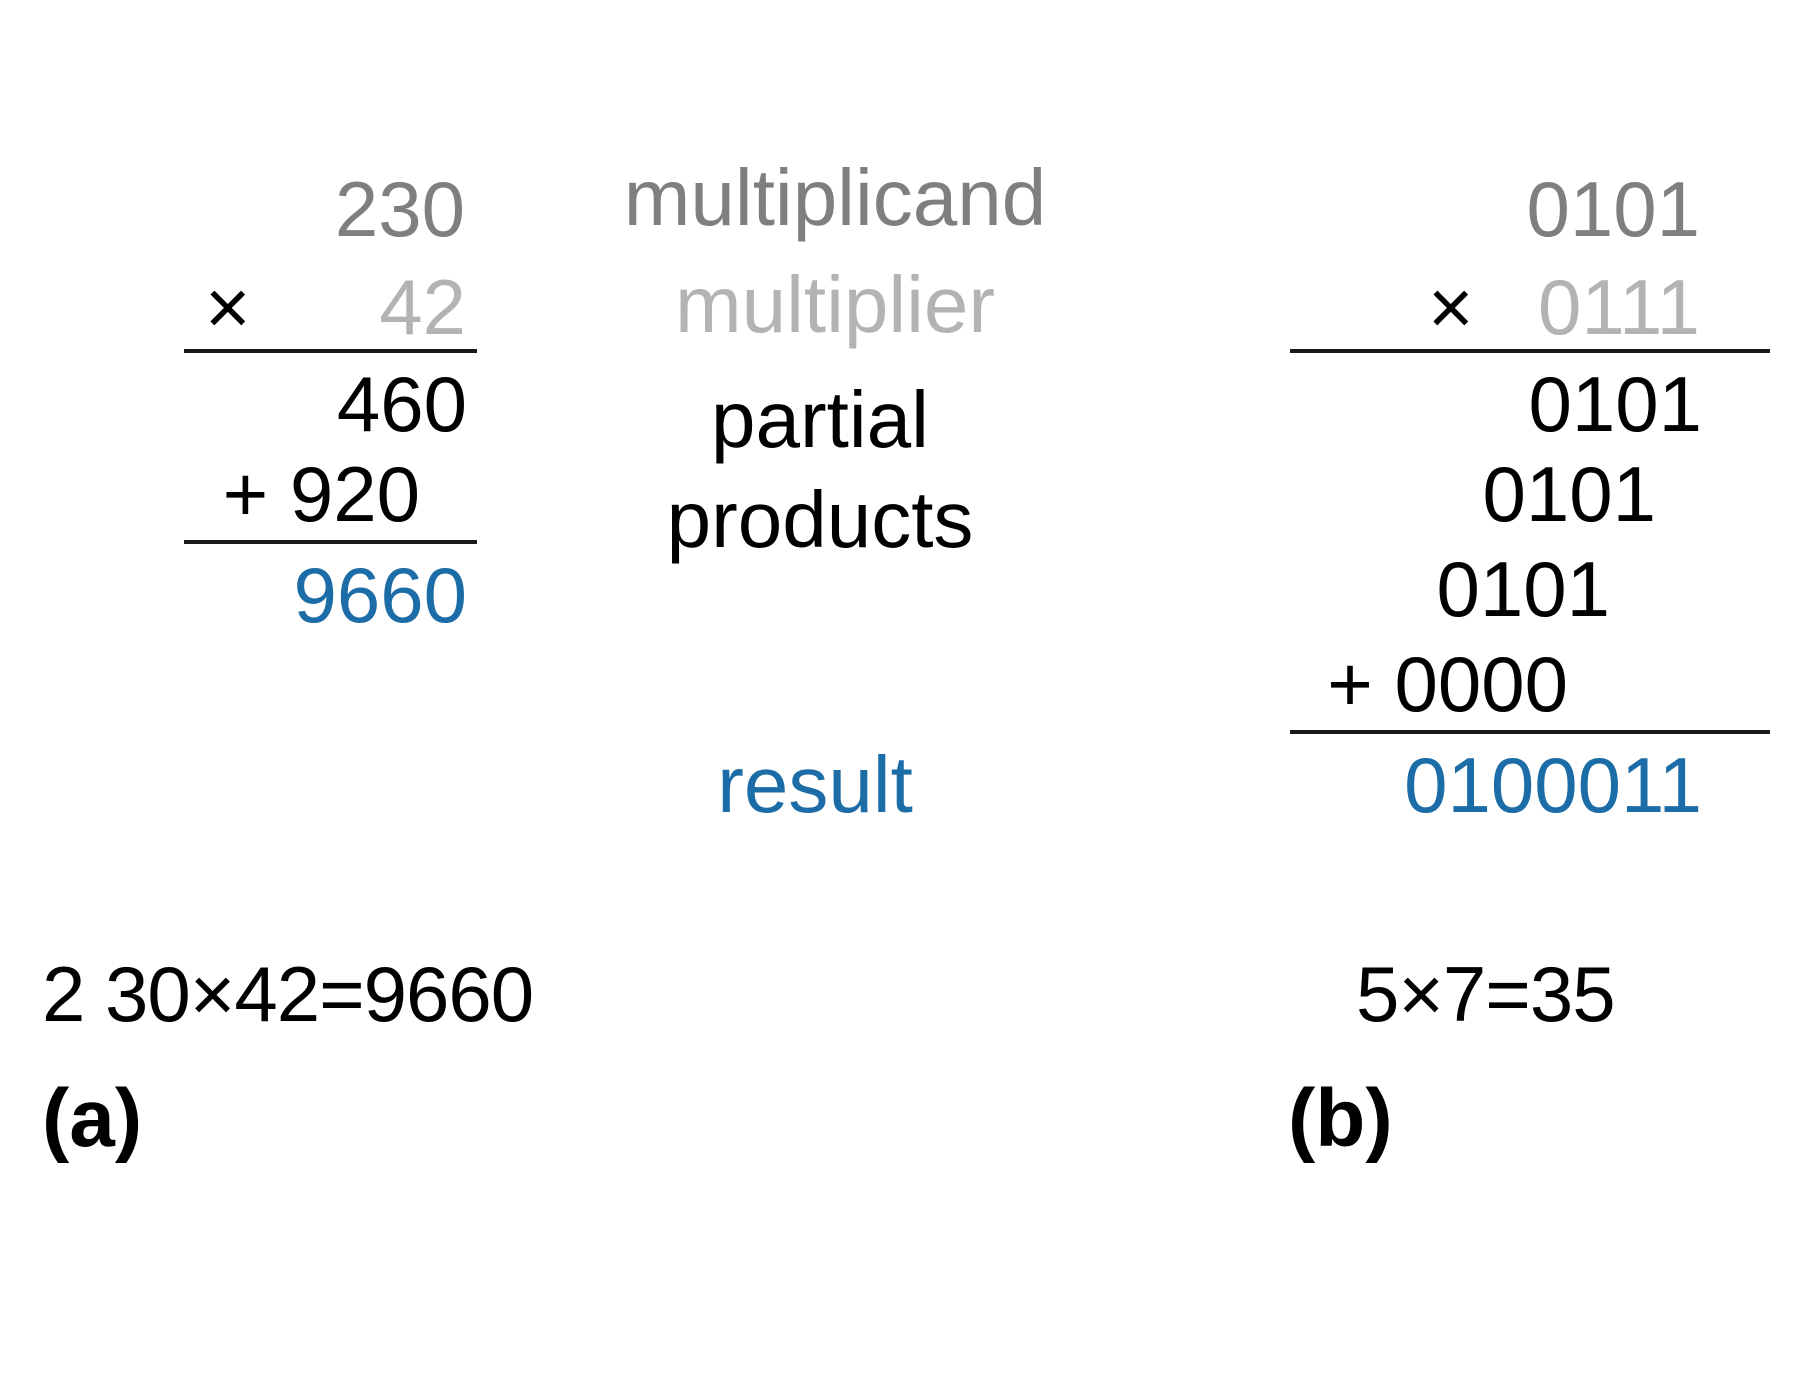  Describe the element at coordinates (422, 307) in the screenshot. I see `decimal-multiplier: 42` at that location.